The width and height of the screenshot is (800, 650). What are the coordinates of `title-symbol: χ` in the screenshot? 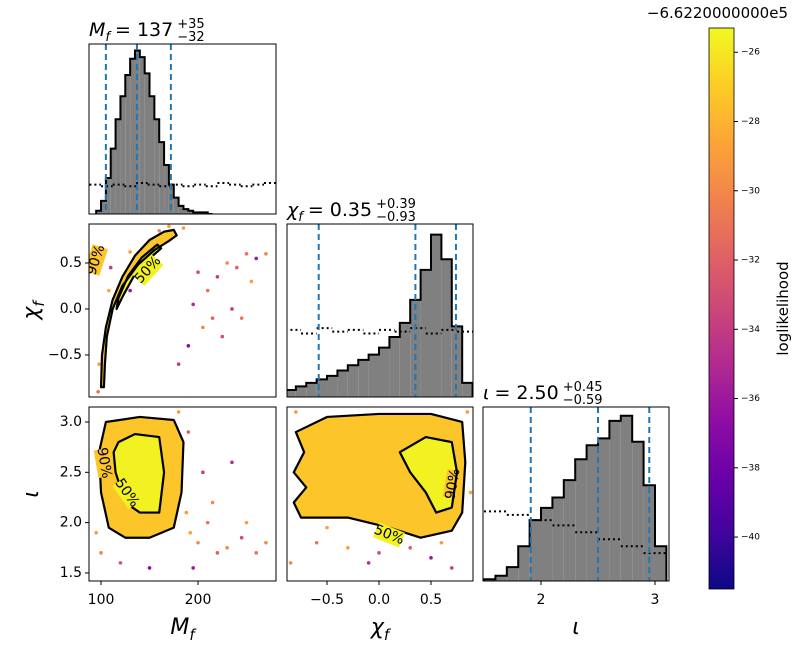 It's located at (292, 210).